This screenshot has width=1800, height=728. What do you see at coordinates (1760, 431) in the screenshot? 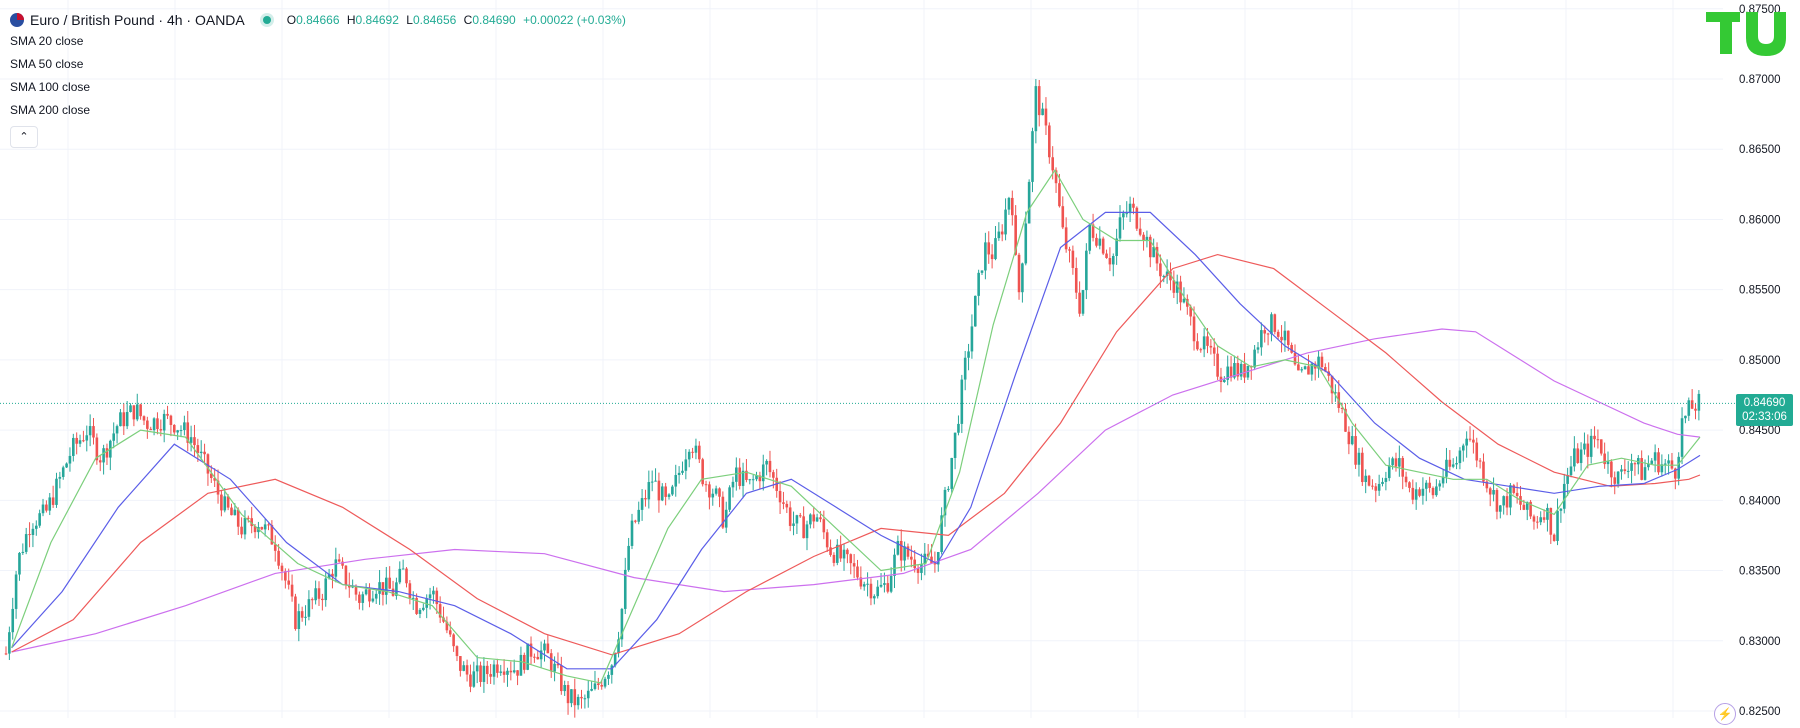
I see `y-axis-tick-label: 0.84500` at bounding box center [1760, 431].